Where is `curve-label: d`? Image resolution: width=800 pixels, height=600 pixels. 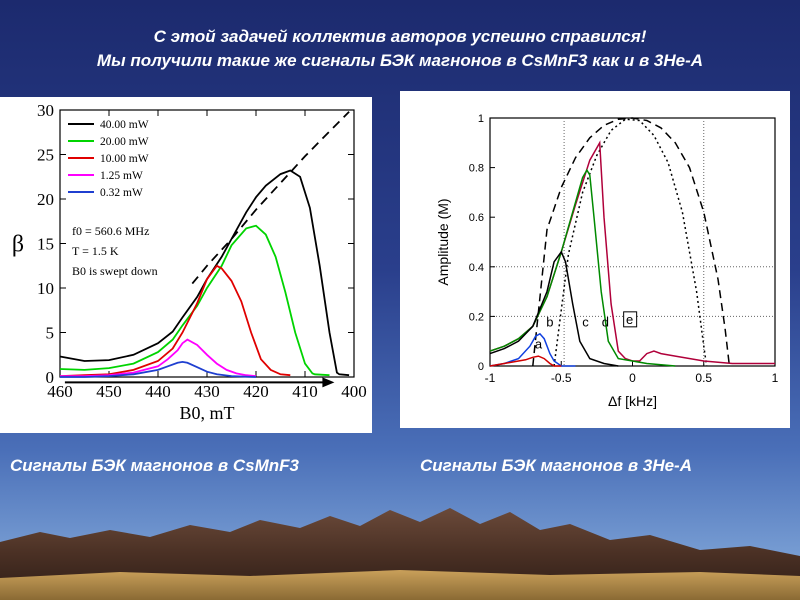
curve-label: d is located at coordinates (605, 321).